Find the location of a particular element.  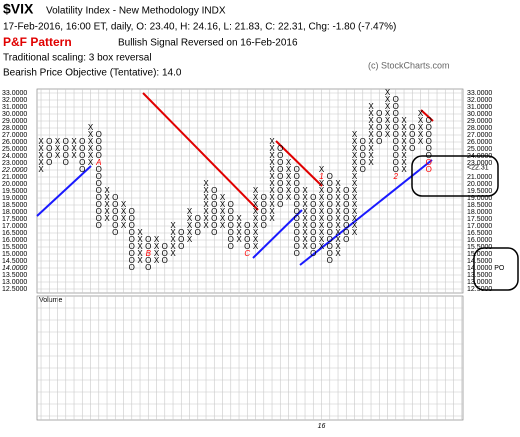

y-tick-label-right: 13.5000 is located at coordinates (479, 275).